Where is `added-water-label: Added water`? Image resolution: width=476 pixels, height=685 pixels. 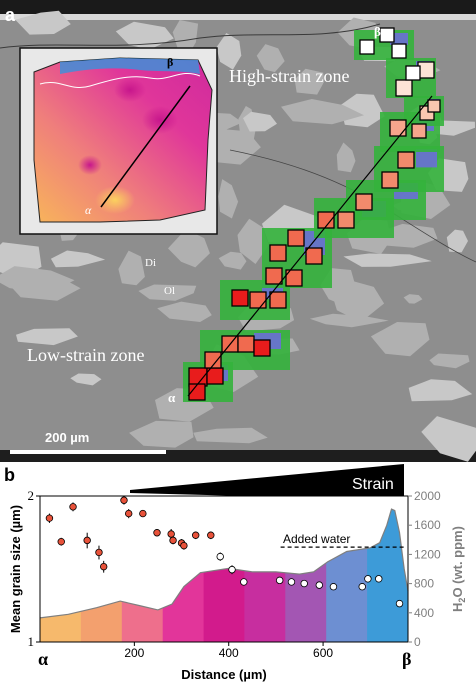
added-water-label: Added water is located at coordinates (316, 539).